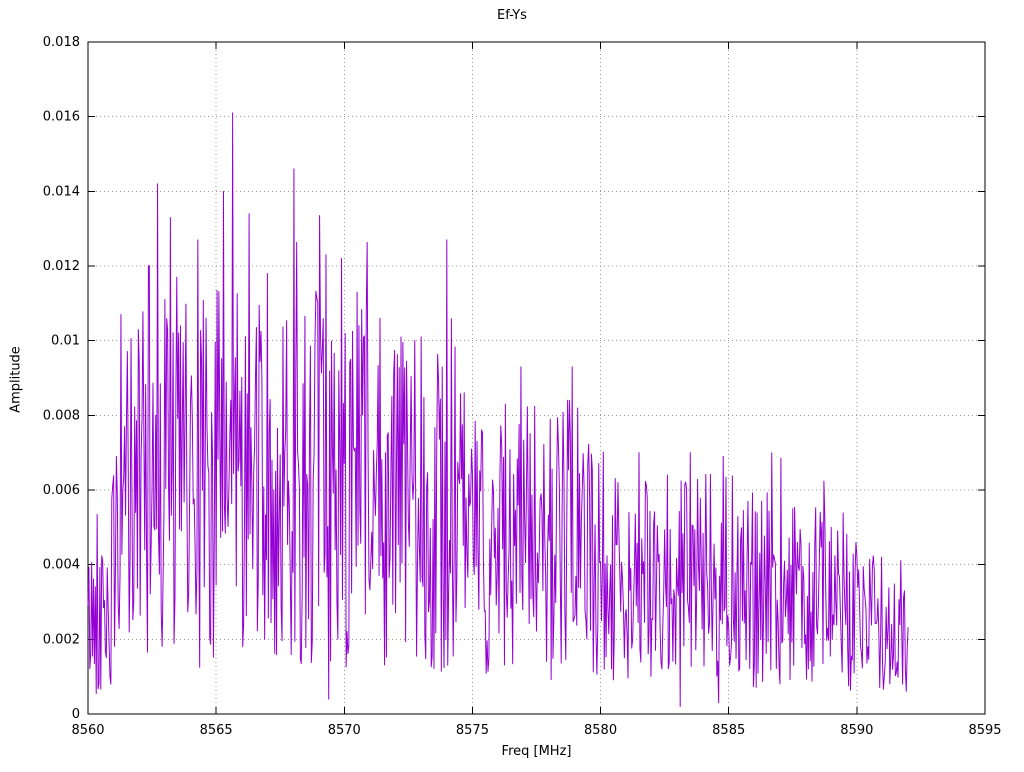  What do you see at coordinates (984, 730) in the screenshot?
I see `x-tick-label: 8595` at bounding box center [984, 730].